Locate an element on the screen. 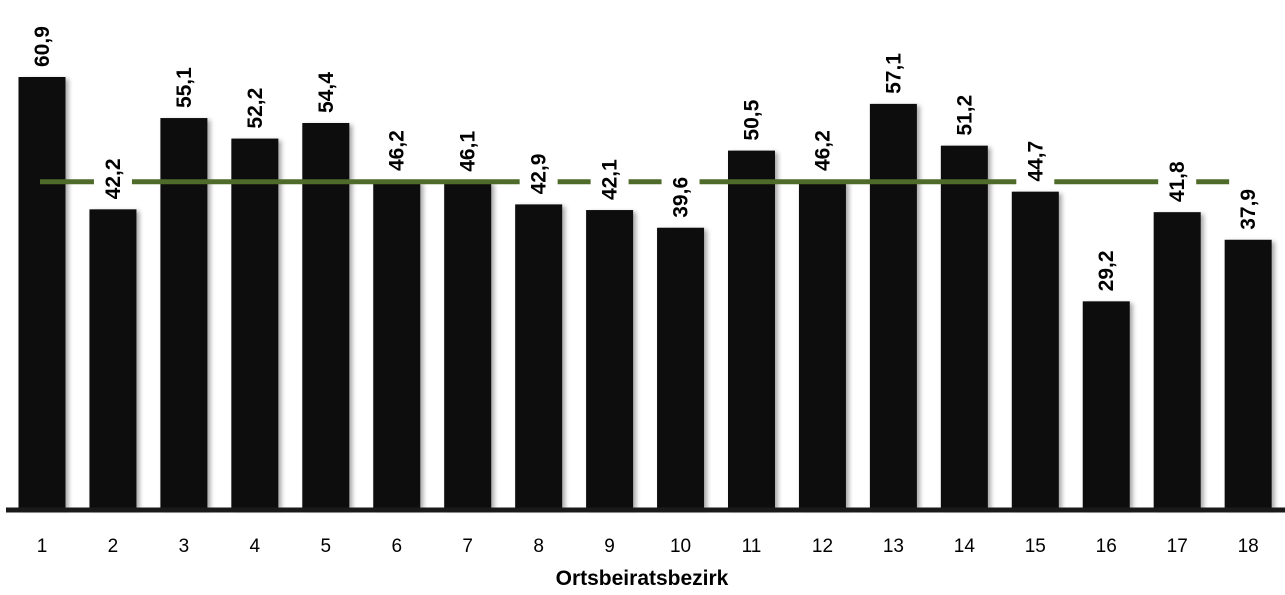 The height and width of the screenshot is (595, 1285). x-tick-label: 18 is located at coordinates (1248, 546).